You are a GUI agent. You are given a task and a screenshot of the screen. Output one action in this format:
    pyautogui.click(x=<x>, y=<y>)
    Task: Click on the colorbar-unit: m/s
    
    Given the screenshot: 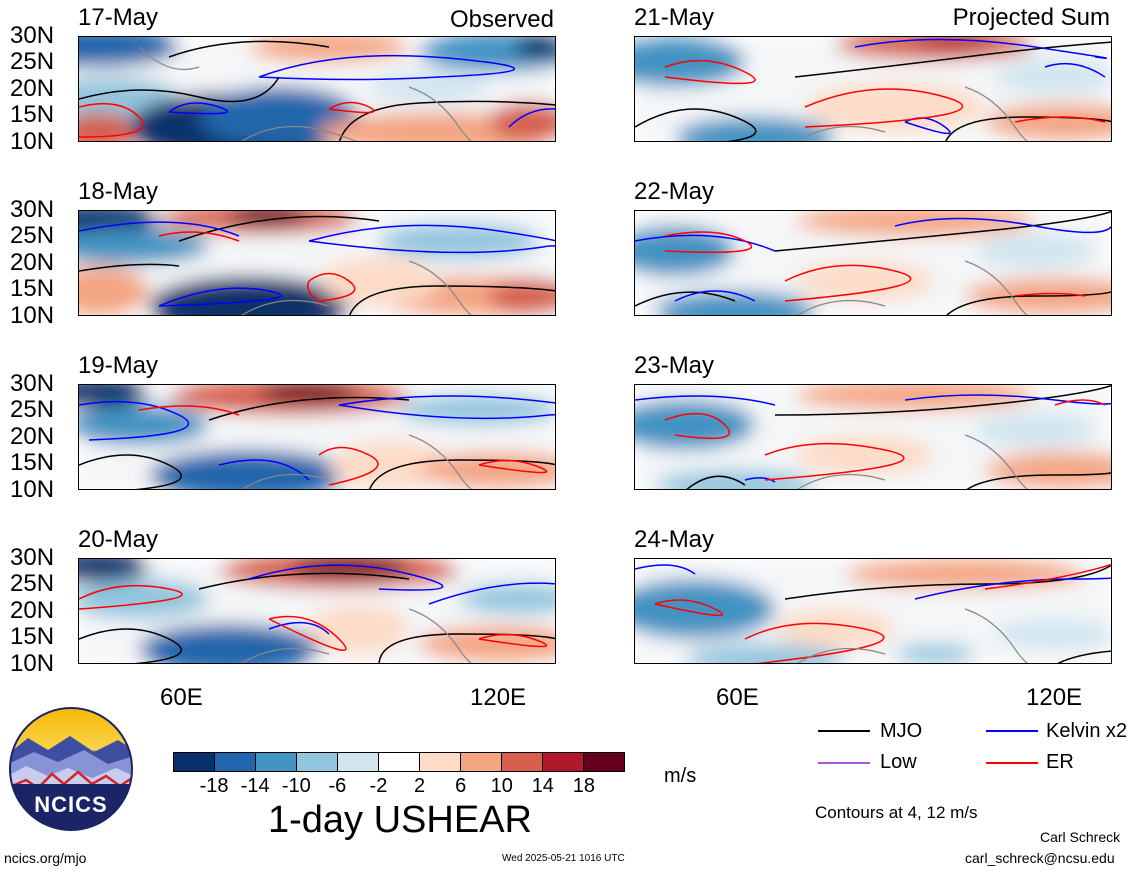 What is the action you would take?
    pyautogui.click(x=680, y=776)
    